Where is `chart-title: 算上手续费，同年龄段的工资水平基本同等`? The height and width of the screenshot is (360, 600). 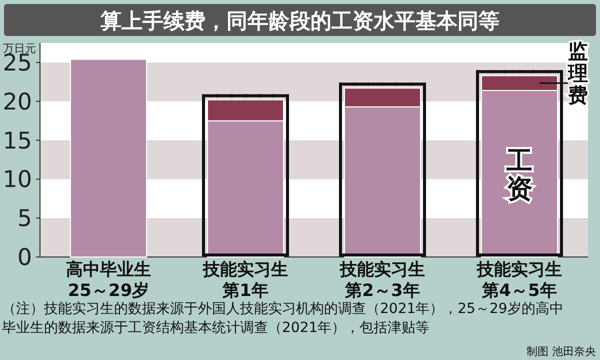 chart-title: 算上手续费，同年龄段的工资水平基本同等 is located at coordinates (300, 21).